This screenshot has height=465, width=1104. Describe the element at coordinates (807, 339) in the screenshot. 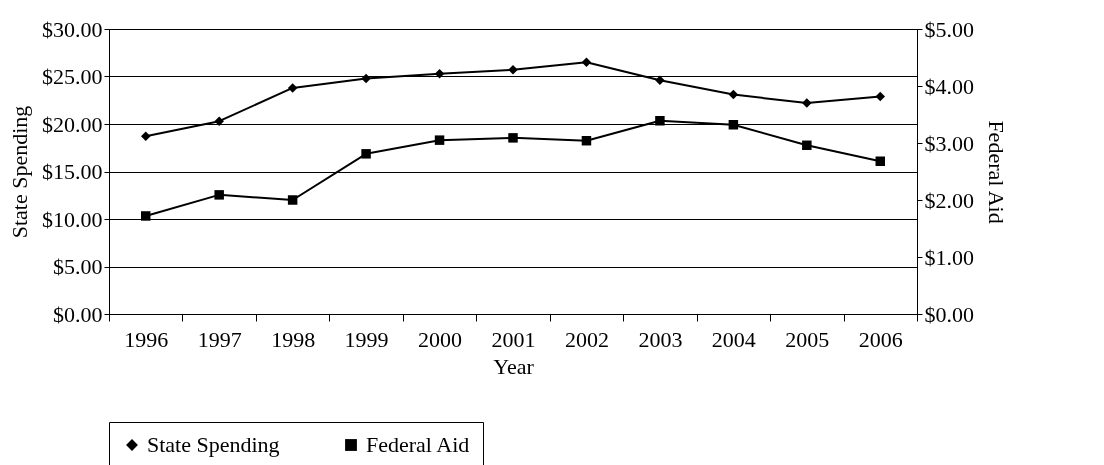

I see `x-tick-label: 2005` at that location.